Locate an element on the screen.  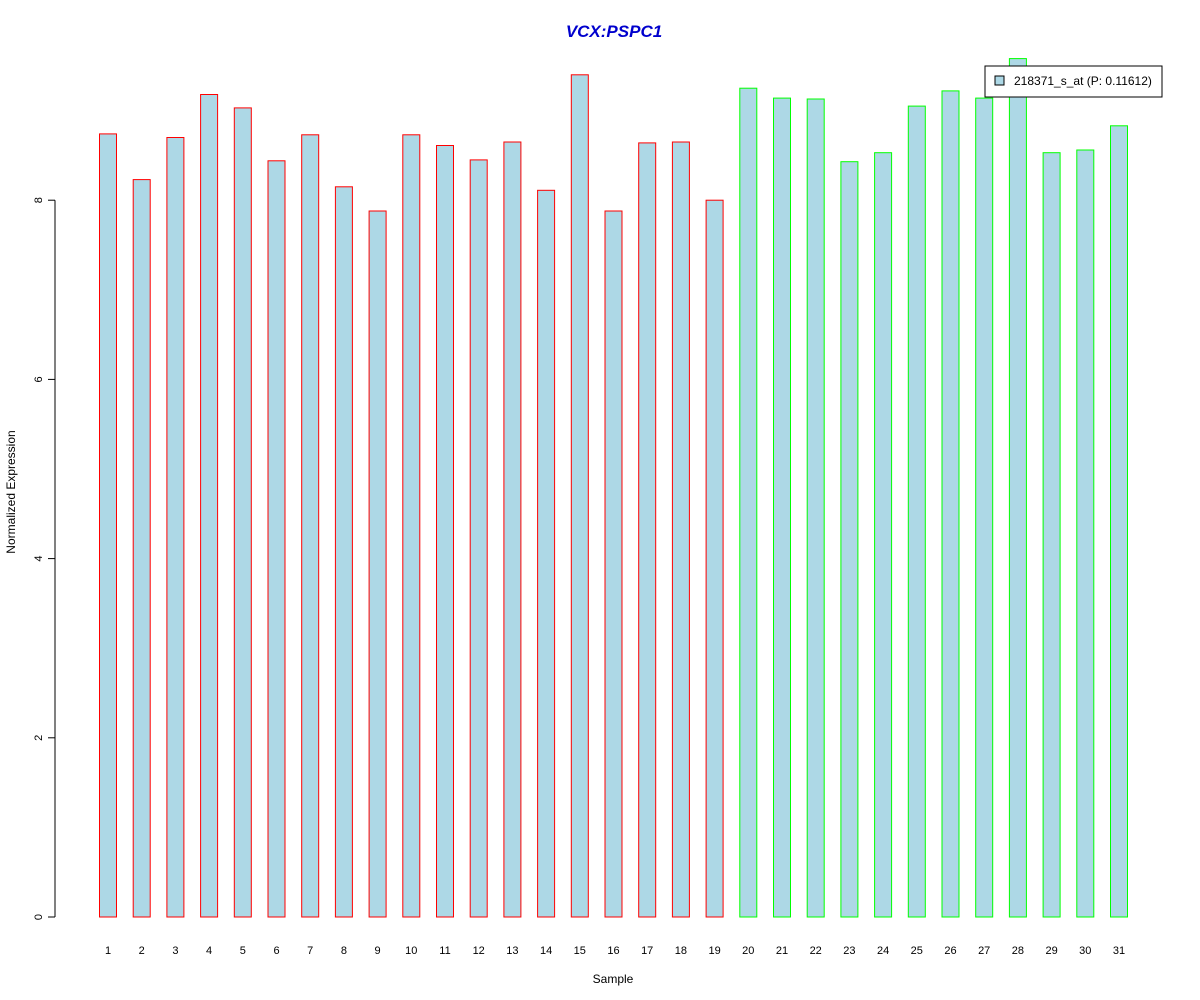
legend-swatch is located at coordinates (999, 80).